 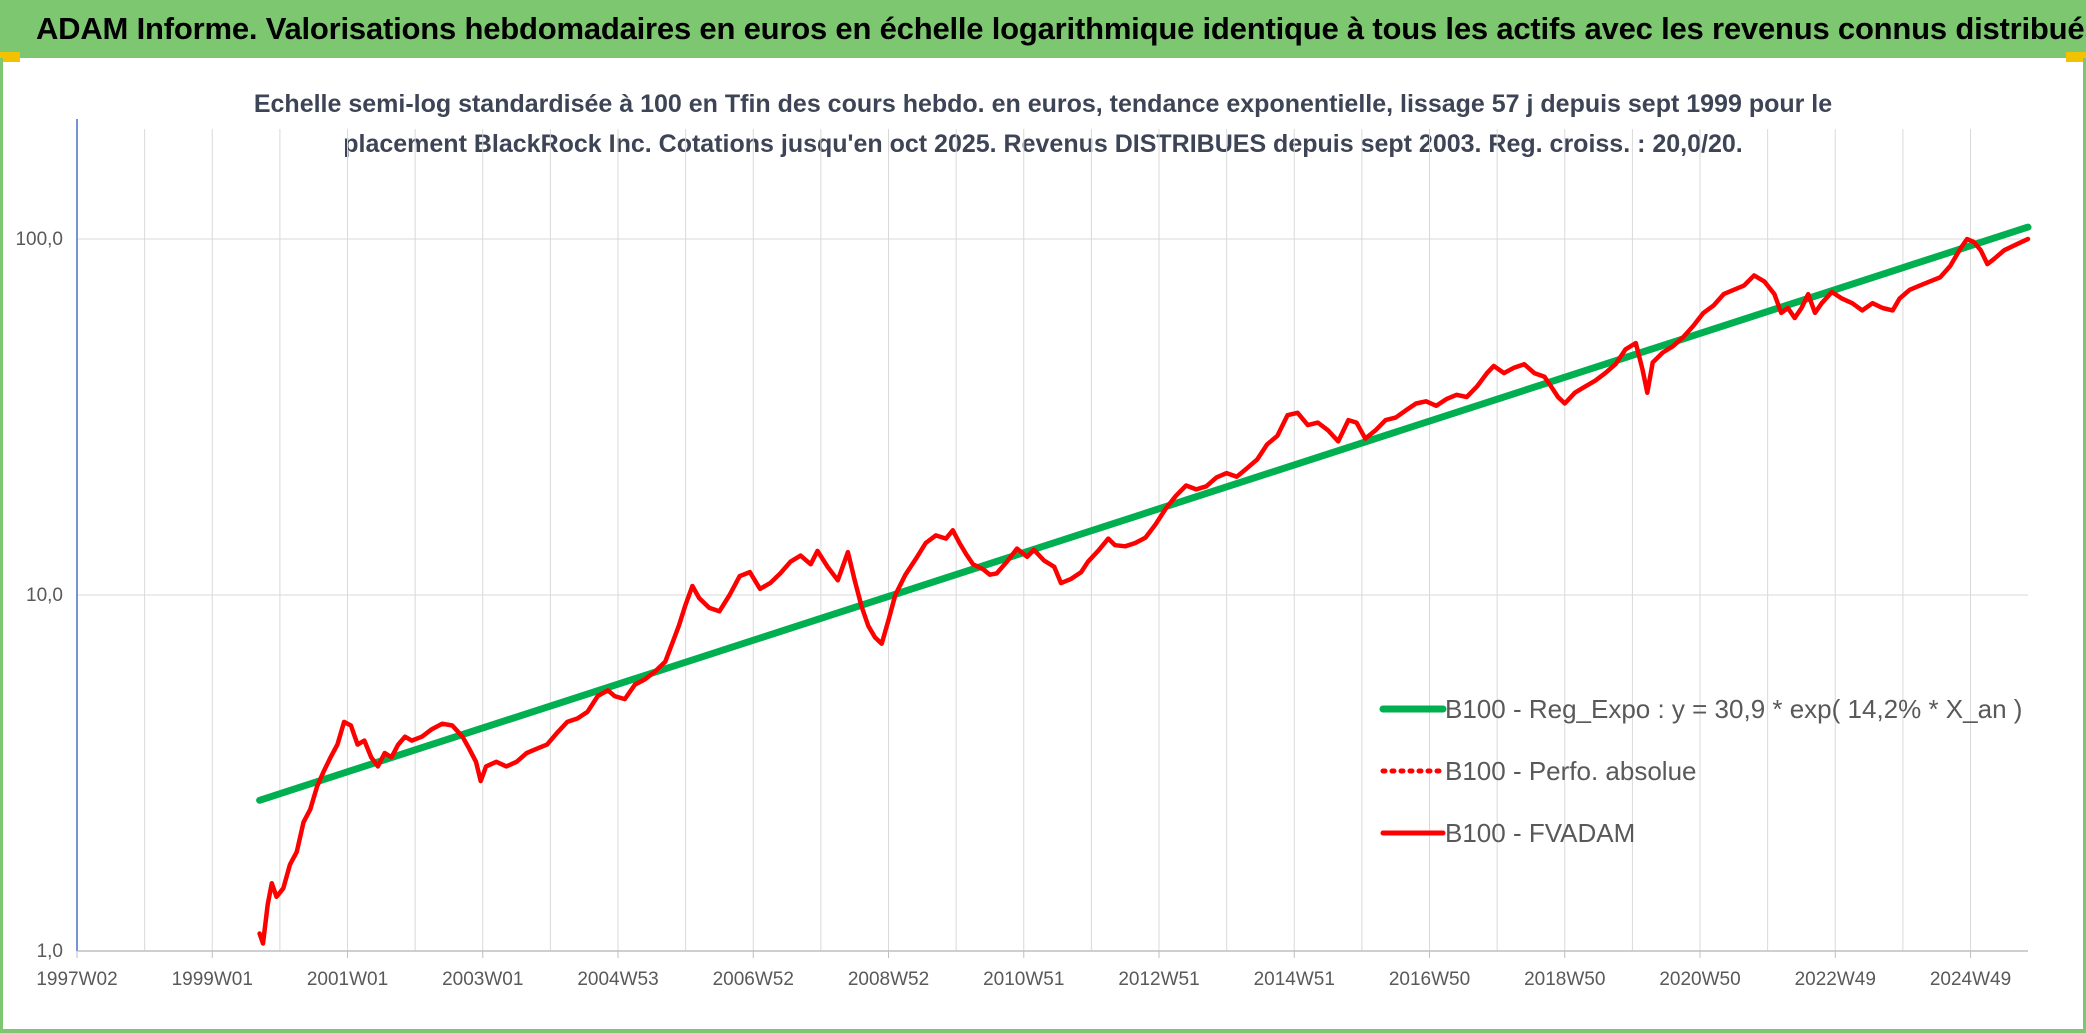 I want to click on x-tick-label: 2004W53, so click(x=617, y=979).